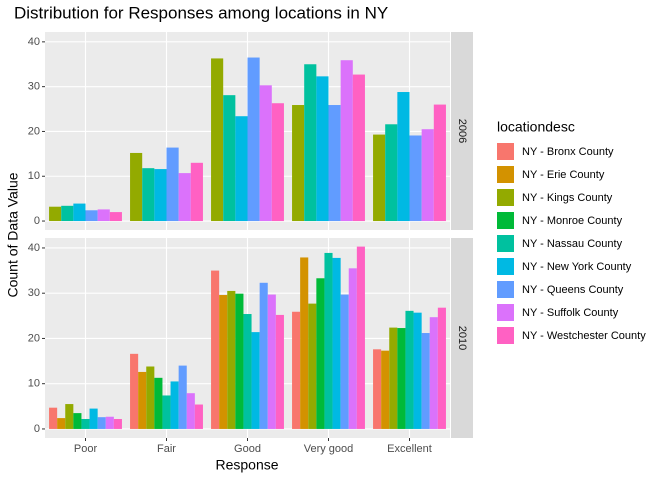  What do you see at coordinates (246, 465) in the screenshot?
I see `x-axis-label: Response` at bounding box center [246, 465].